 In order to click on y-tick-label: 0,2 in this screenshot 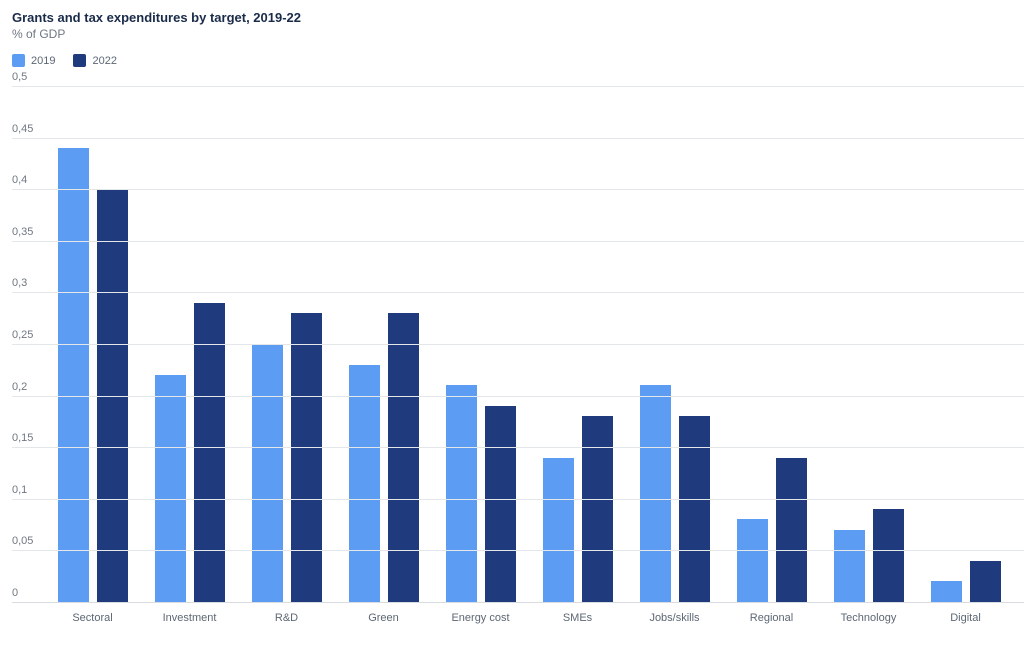, I will do `click(20, 386)`.